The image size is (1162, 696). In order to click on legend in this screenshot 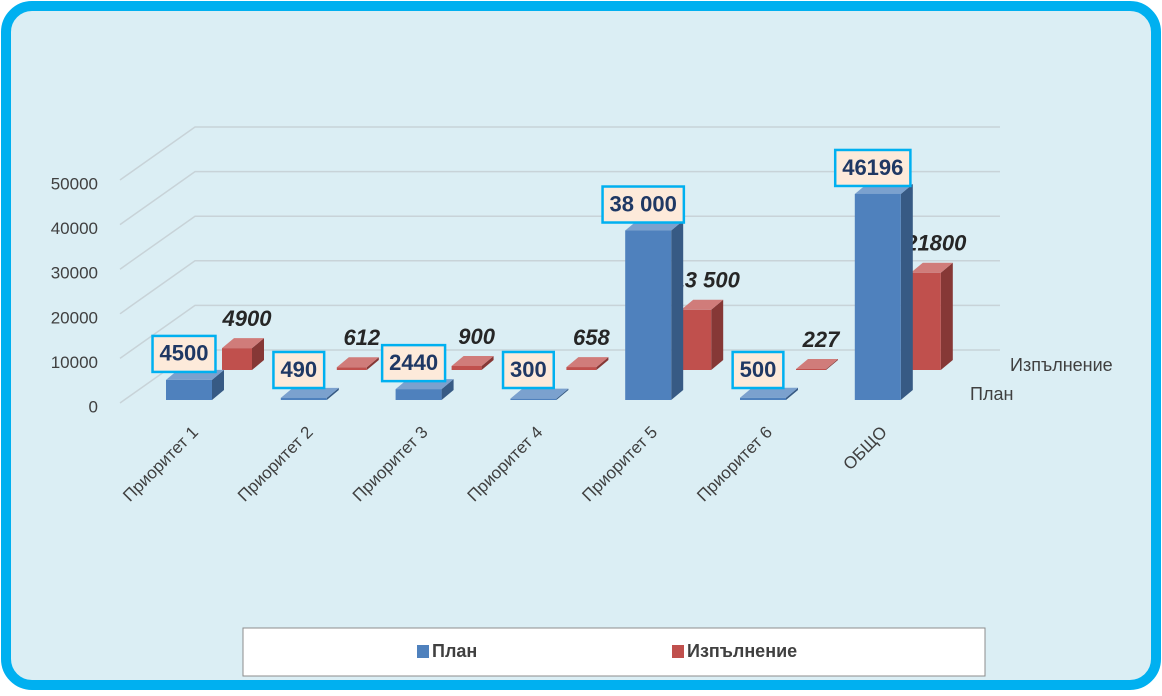, I will do `click(614, 652)`.